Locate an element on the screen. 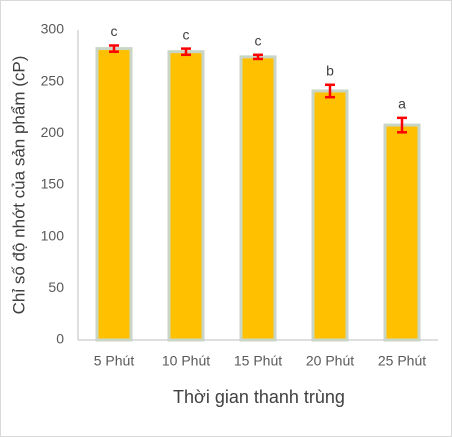 This screenshot has width=452, height=437. y-tick-label: 100 is located at coordinates (53, 235).